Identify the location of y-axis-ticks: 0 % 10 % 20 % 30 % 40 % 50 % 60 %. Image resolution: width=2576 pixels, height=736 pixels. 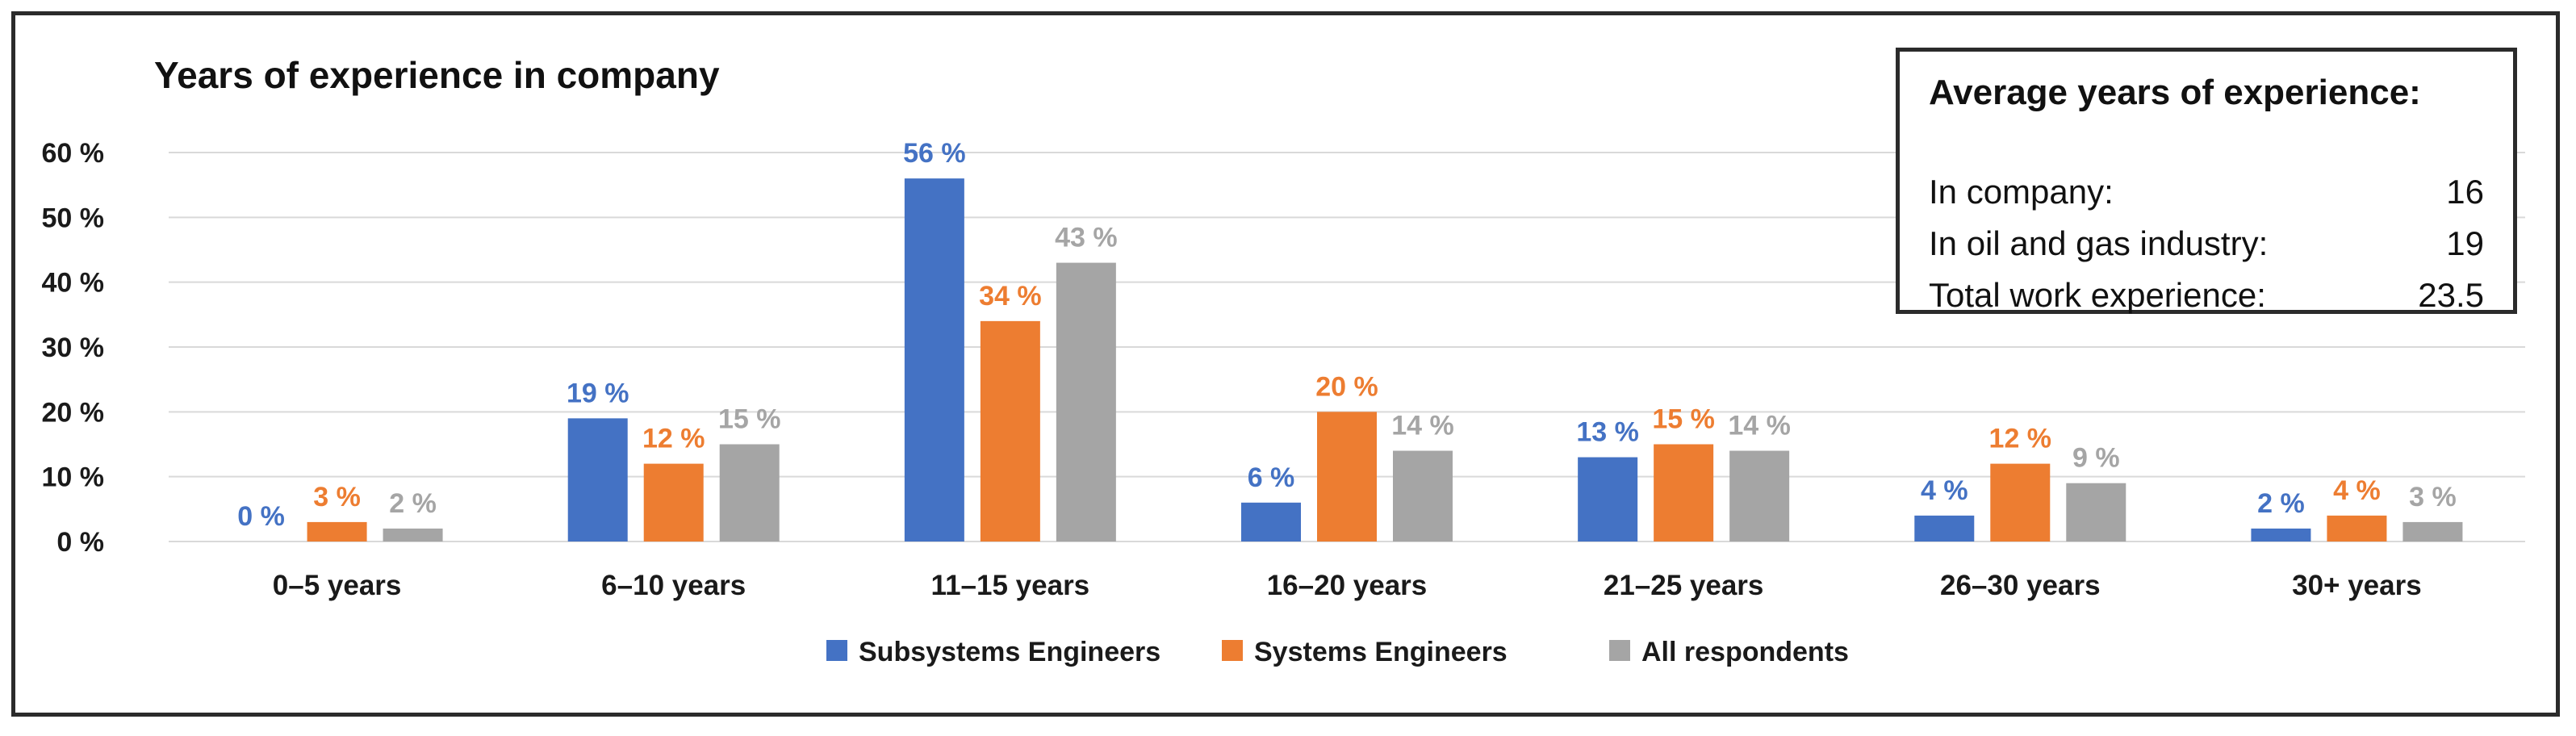
(73, 348).